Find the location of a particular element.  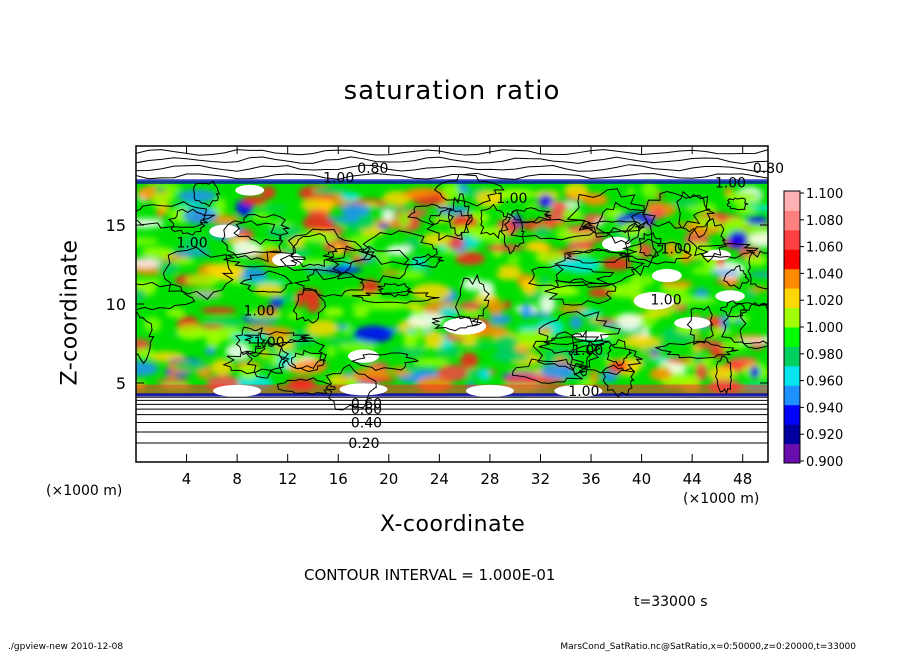

contour-label-8: 1.00 is located at coordinates (511, 199).